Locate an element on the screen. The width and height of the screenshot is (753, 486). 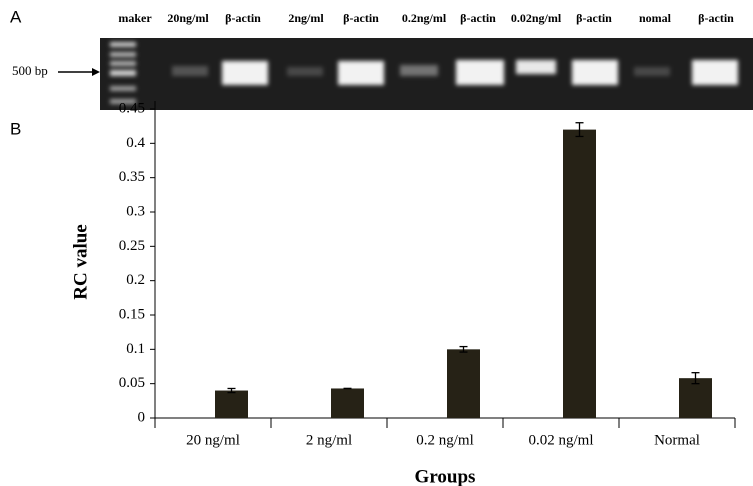
y-axis-title: RC value is located at coordinates (80, 261).